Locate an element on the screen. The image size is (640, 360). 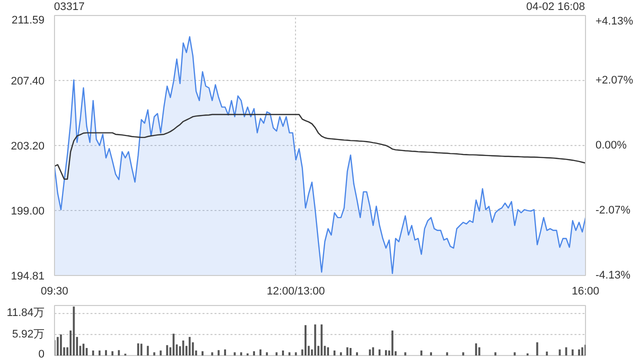
y-tick-label: 203.20 is located at coordinates (27, 146).